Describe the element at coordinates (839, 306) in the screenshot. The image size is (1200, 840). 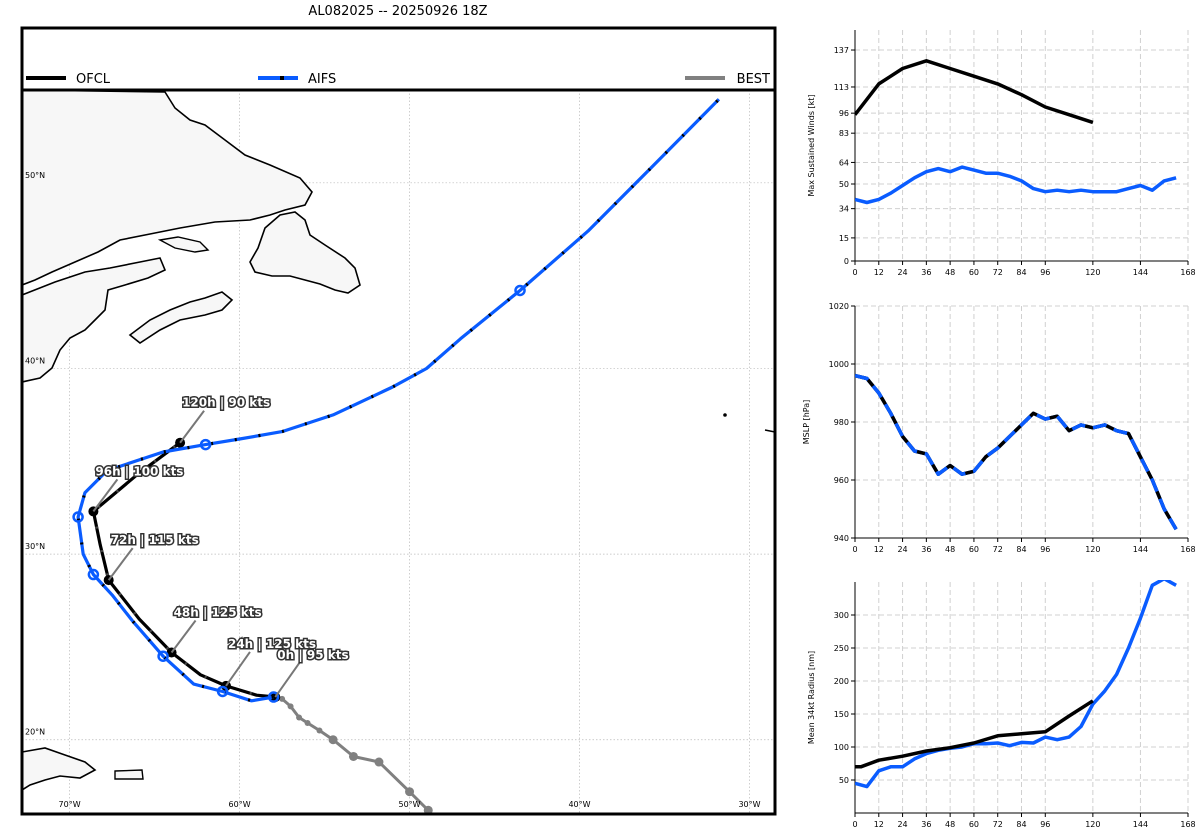
I see `mslp-y-tick-label: 1020` at that location.